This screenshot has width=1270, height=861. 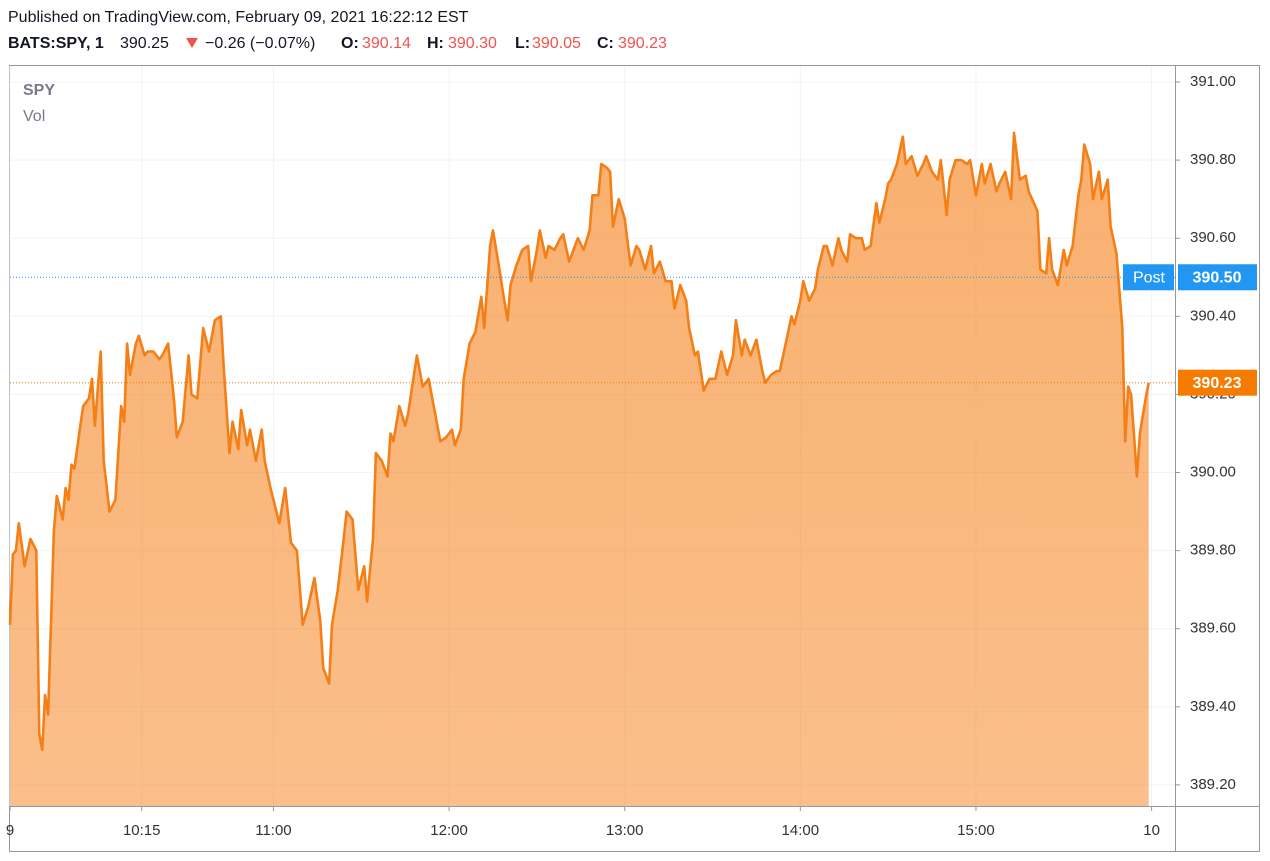 I want to click on ohlc-value: 390.14, so click(x=386, y=43).